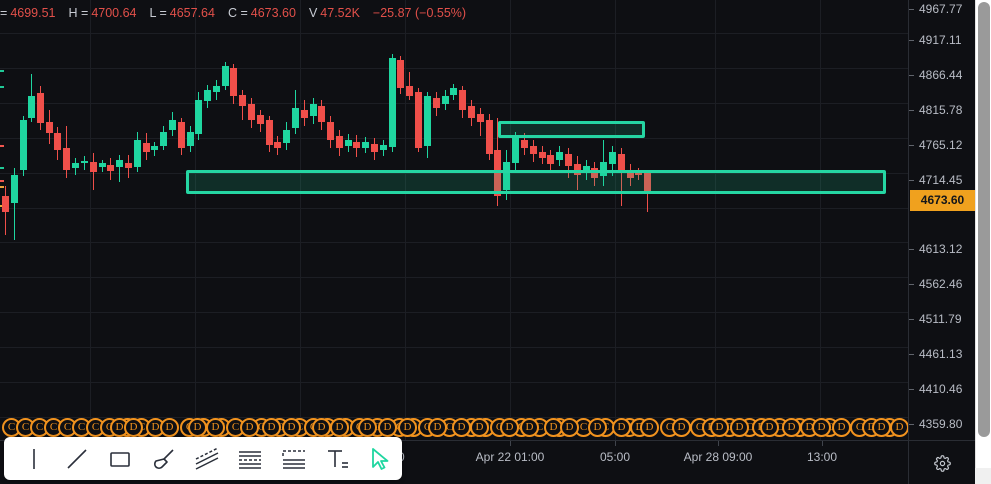 The height and width of the screenshot is (484, 991). I want to click on legend-close-key: C =, so click(237, 13).